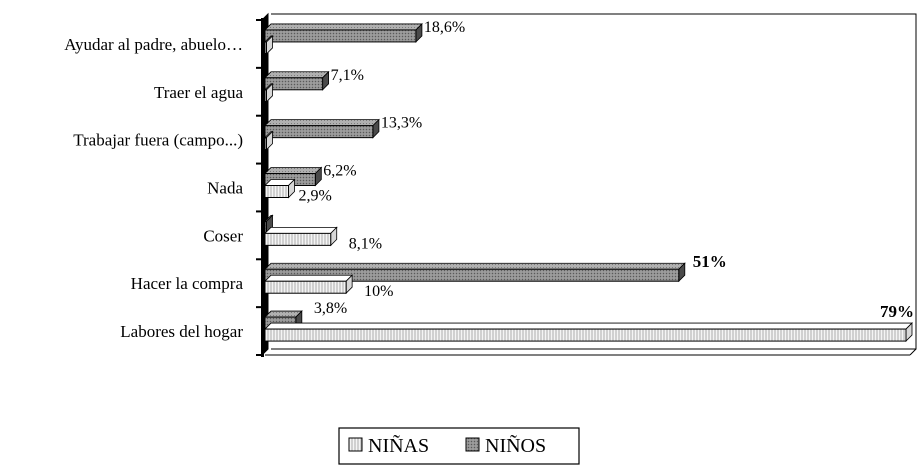 The image size is (918, 465). What do you see at coordinates (225, 188) in the screenshot?
I see `category-label: Nada` at bounding box center [225, 188].